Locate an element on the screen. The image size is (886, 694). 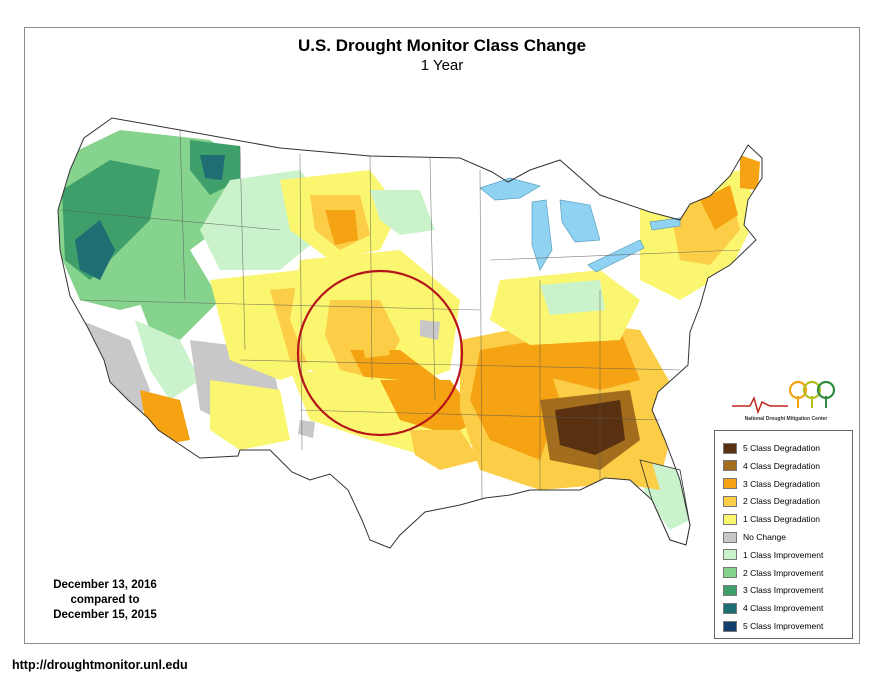
legend-item: 2 Class Degradation is located at coordinates (771, 501).